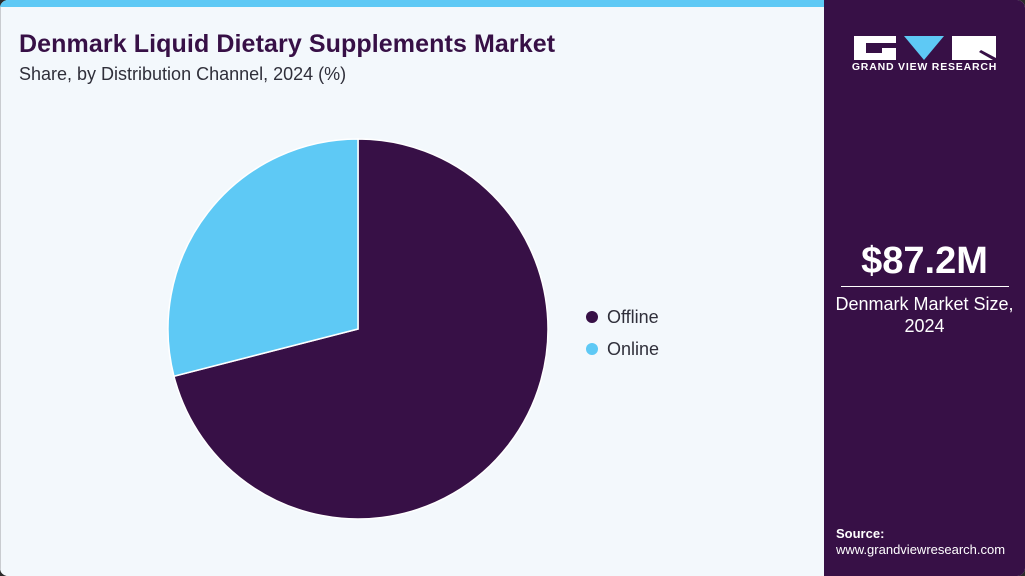 The image size is (1025, 576). I want to click on legend-label-online: Online, so click(633, 348).